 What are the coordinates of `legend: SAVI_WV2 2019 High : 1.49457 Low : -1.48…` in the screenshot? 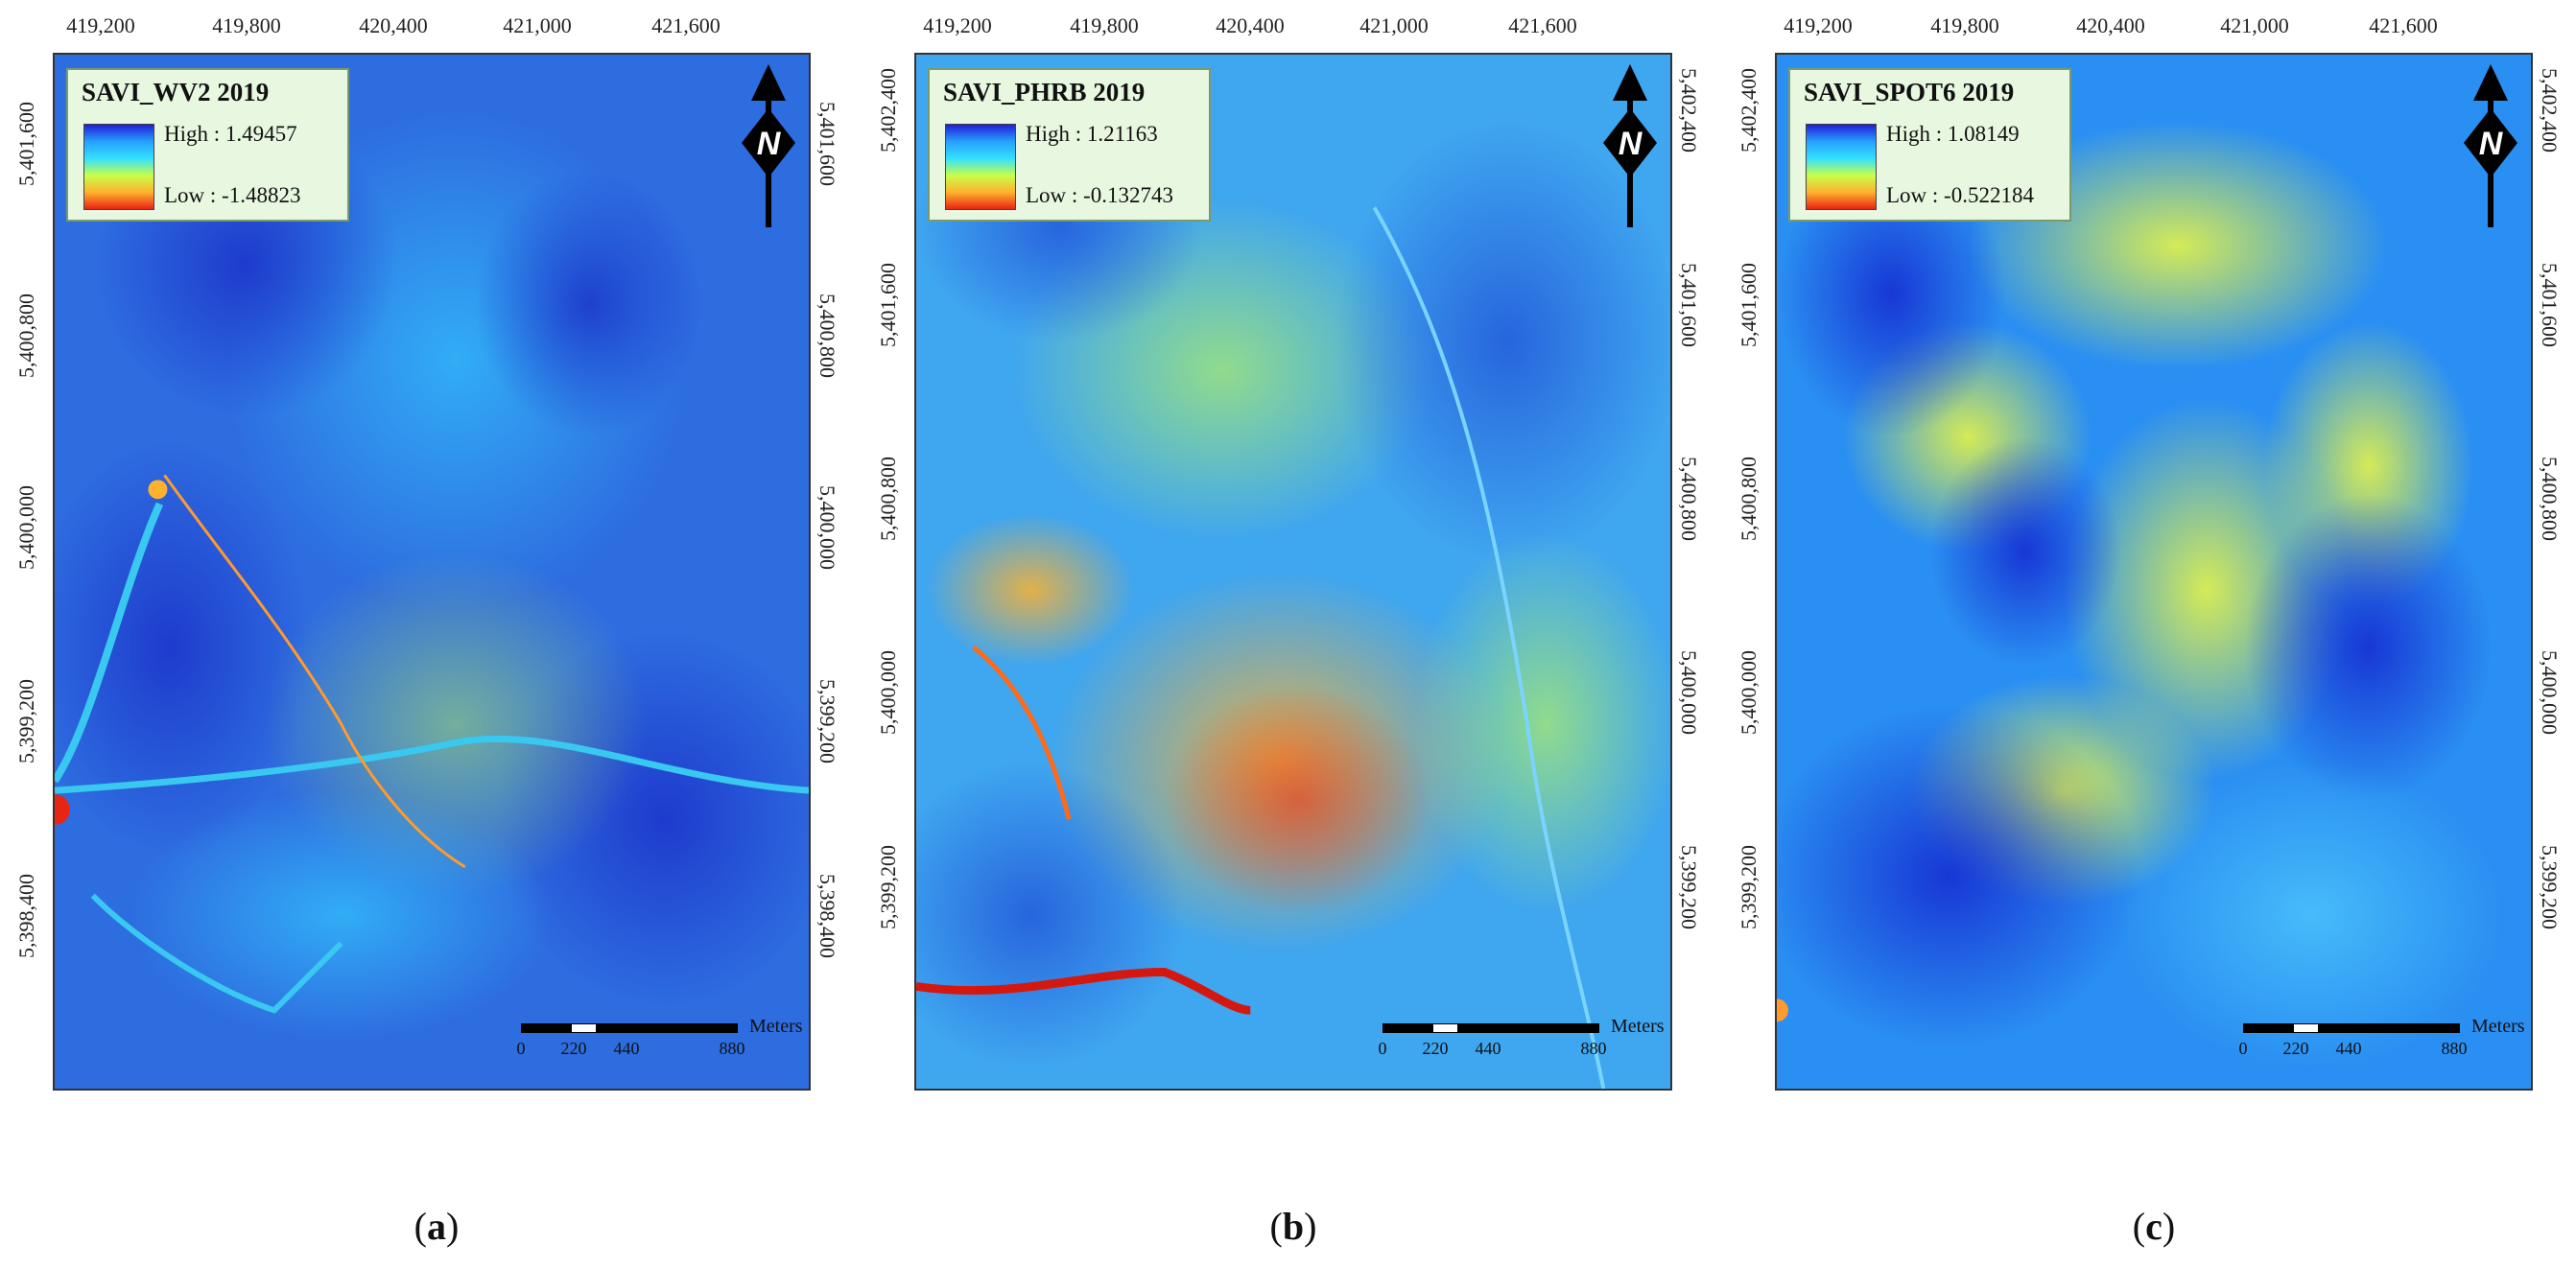 It's located at (208, 145).